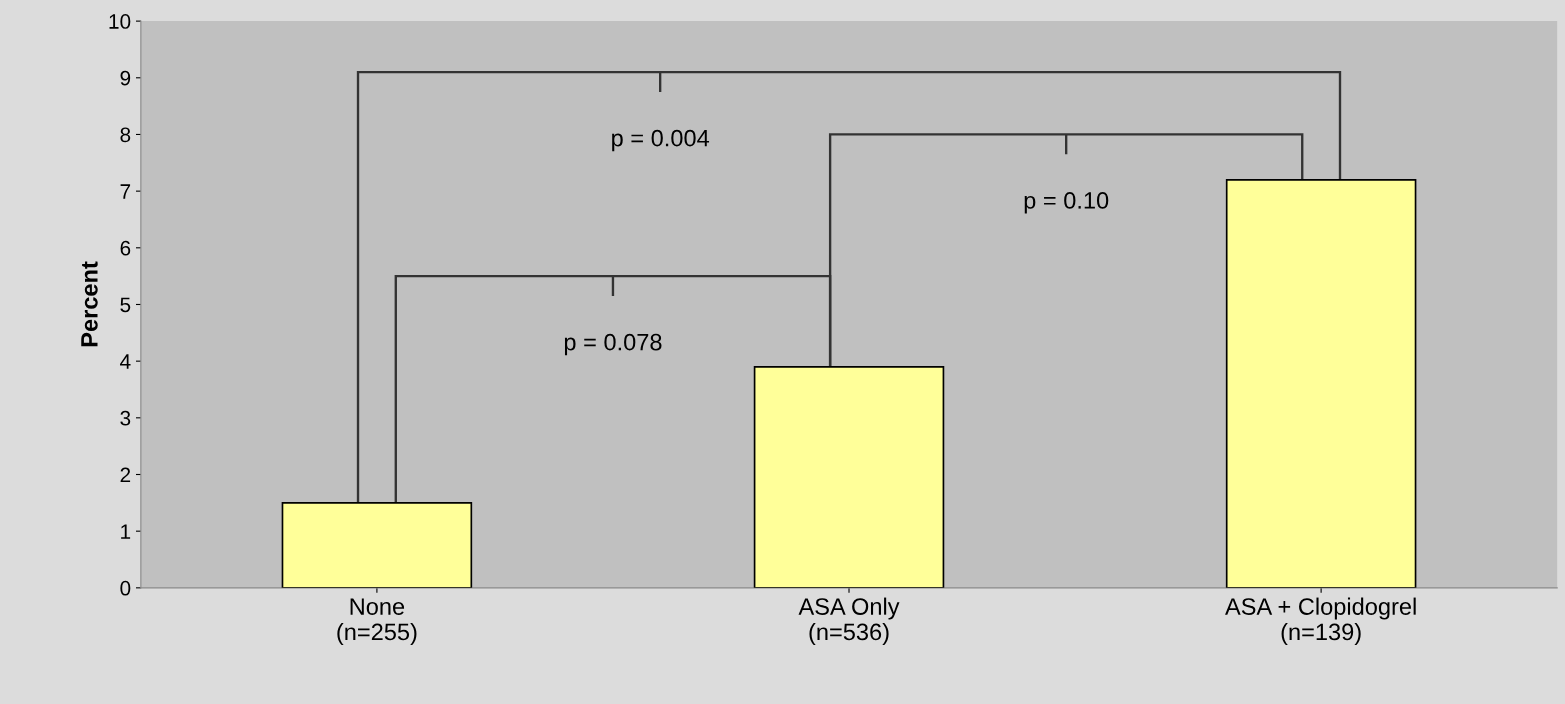 This screenshot has height=704, width=1565. I want to click on y-tick-label: 2, so click(125, 475).